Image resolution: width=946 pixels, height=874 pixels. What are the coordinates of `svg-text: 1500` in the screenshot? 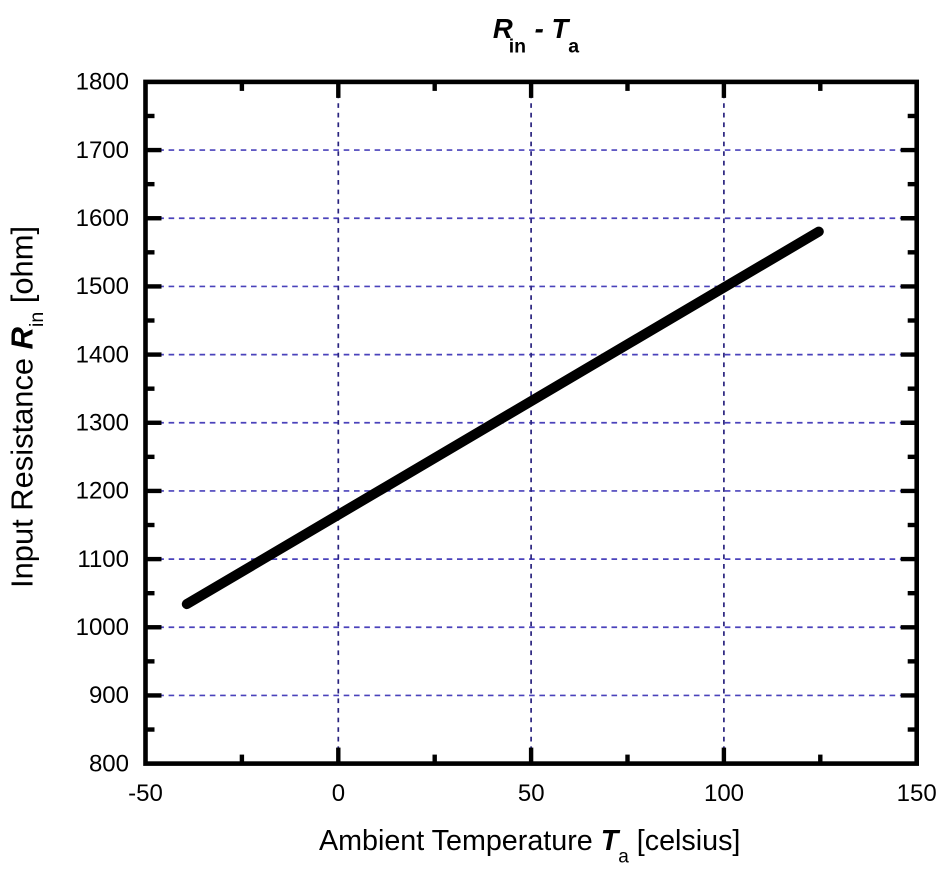 It's located at (102, 286).